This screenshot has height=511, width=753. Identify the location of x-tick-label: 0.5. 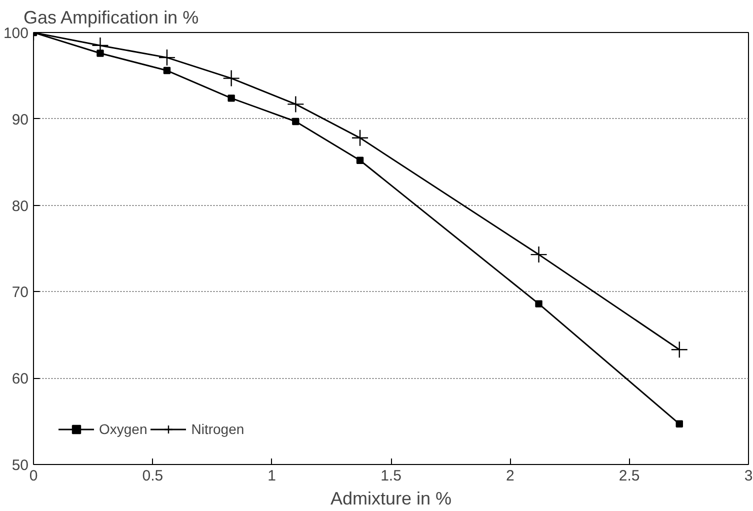
(153, 476).